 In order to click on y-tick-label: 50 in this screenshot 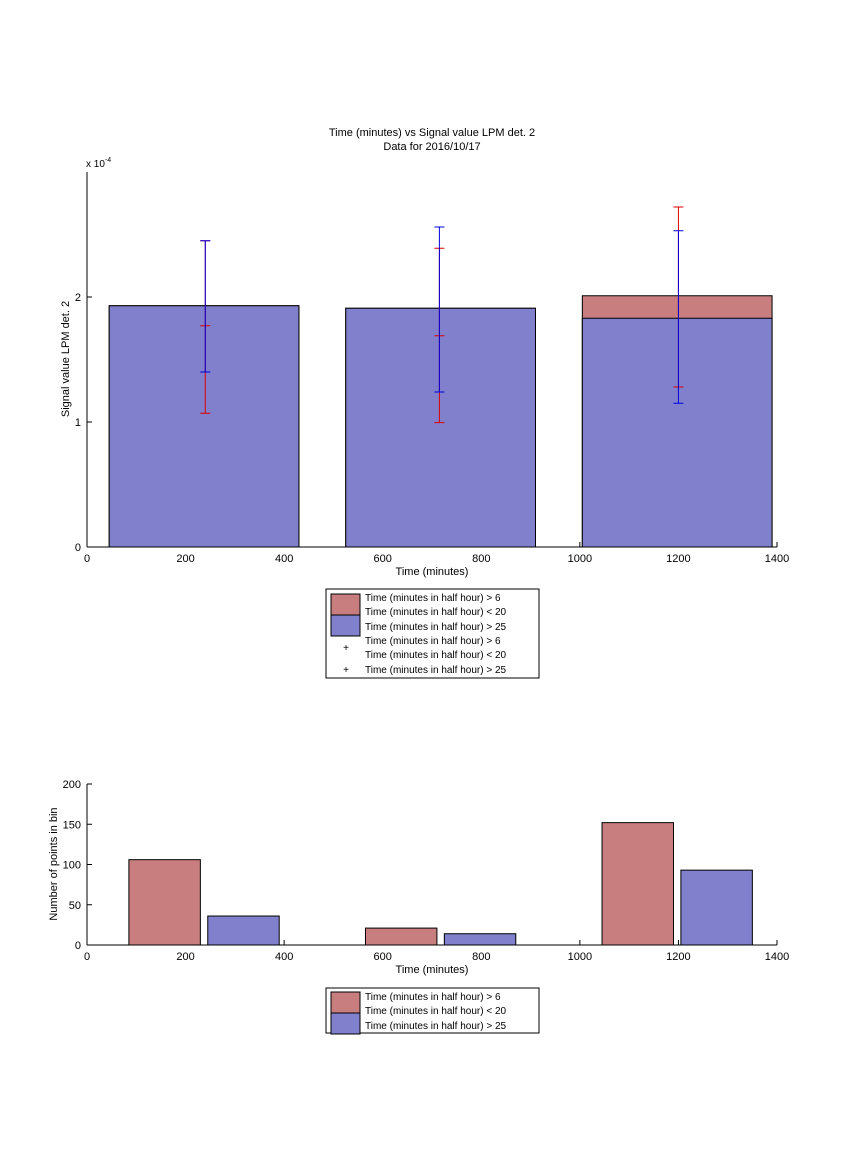, I will do `click(75, 906)`.